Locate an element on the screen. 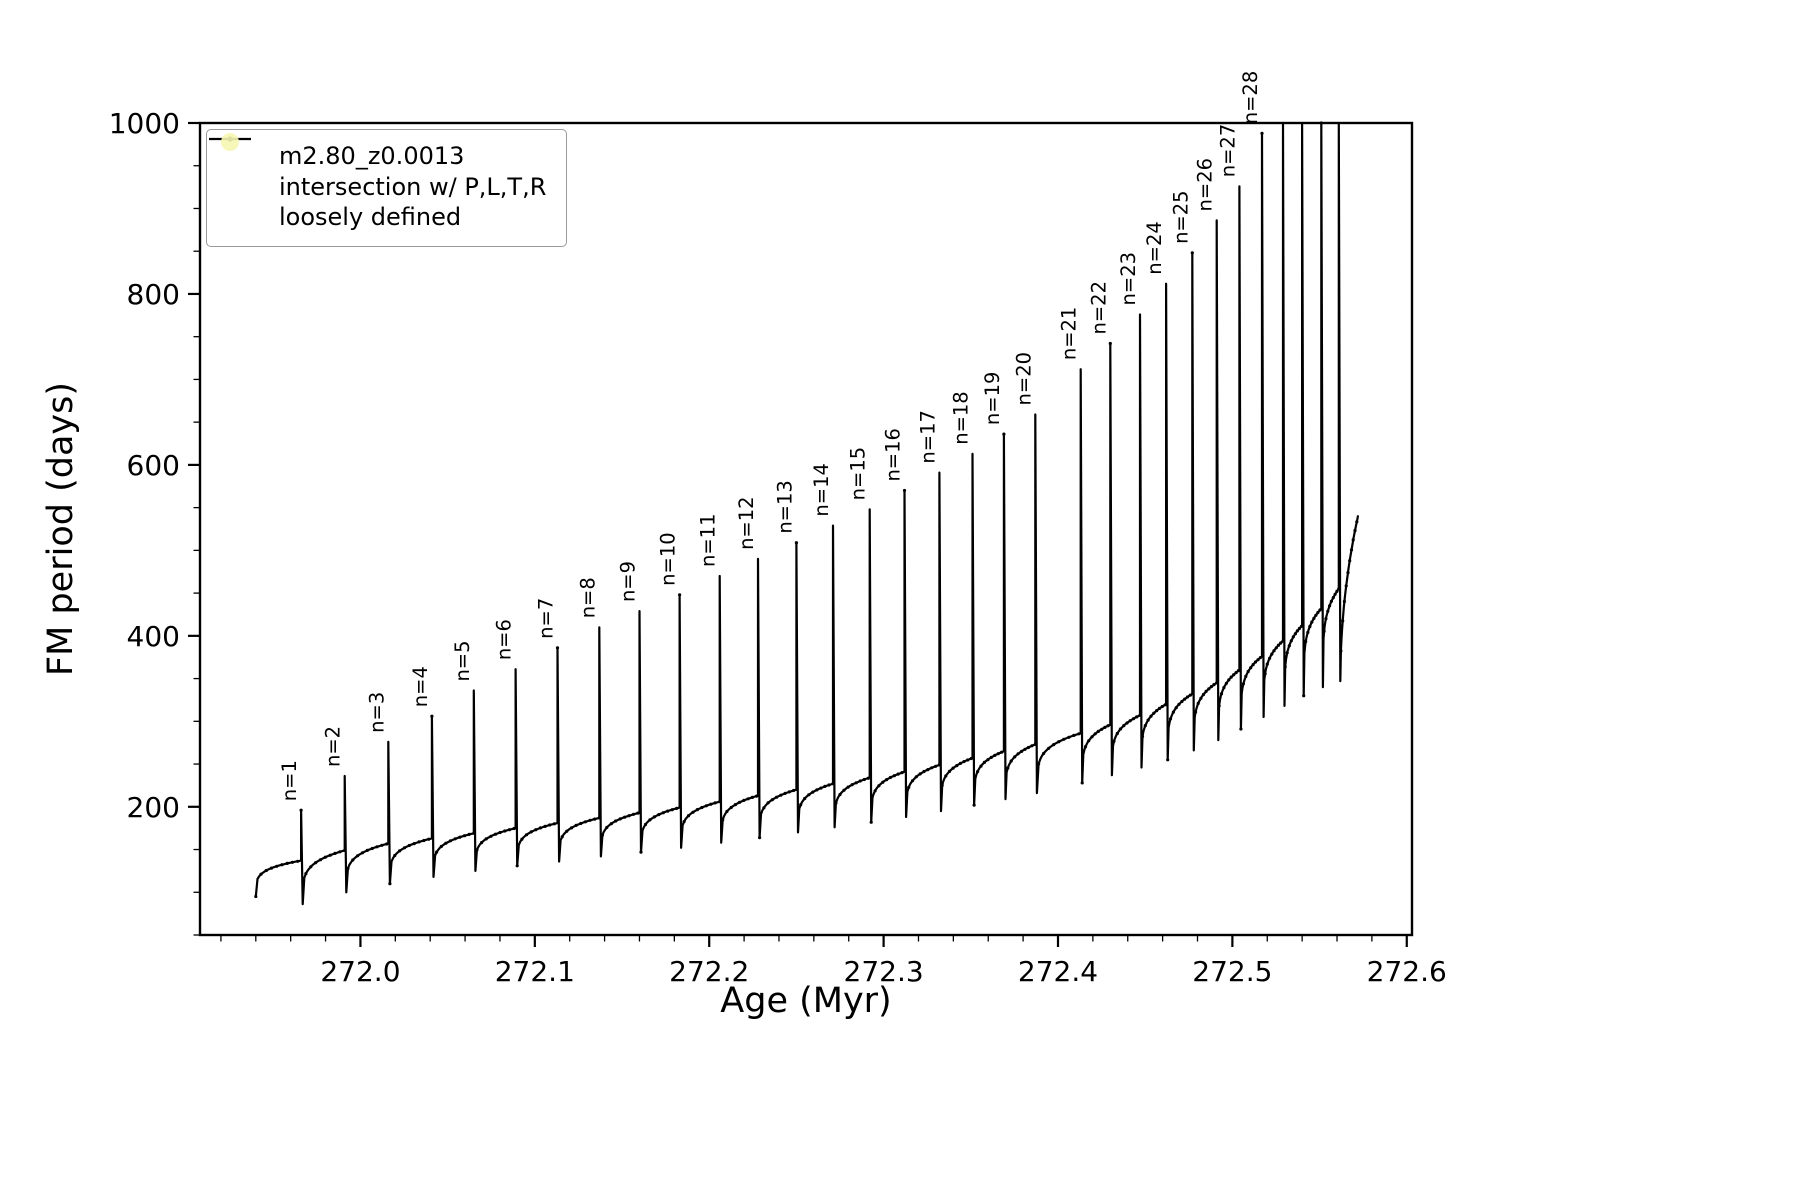  y-tick-label: 600 is located at coordinates (153, 465).